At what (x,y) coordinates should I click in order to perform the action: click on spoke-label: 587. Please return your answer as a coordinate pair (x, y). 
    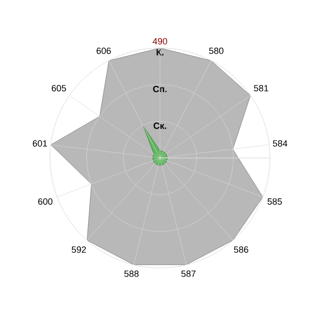
    Looking at the image, I should click on (188, 273).